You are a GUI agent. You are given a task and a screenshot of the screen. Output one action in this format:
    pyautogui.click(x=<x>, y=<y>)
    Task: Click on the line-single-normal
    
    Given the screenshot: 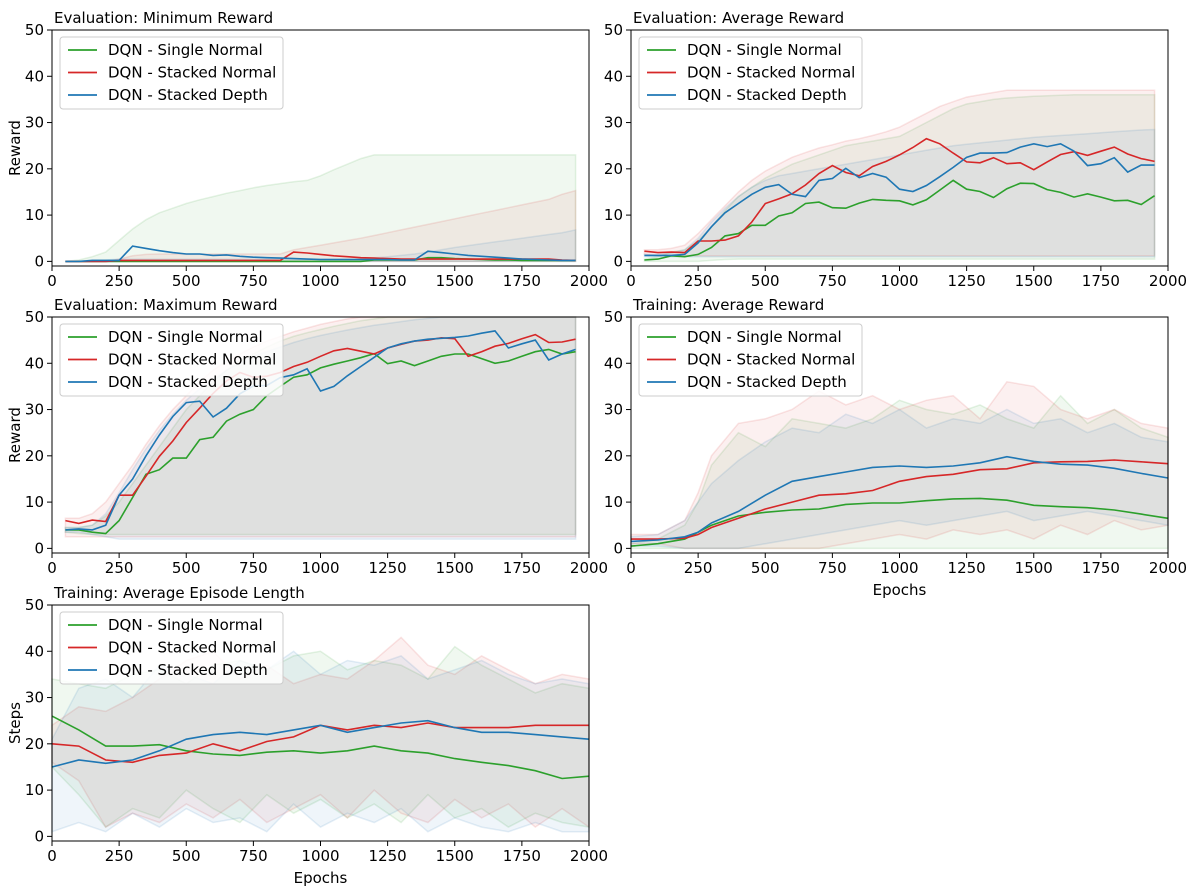 What is the action you would take?
    pyautogui.click(x=900, y=220)
    